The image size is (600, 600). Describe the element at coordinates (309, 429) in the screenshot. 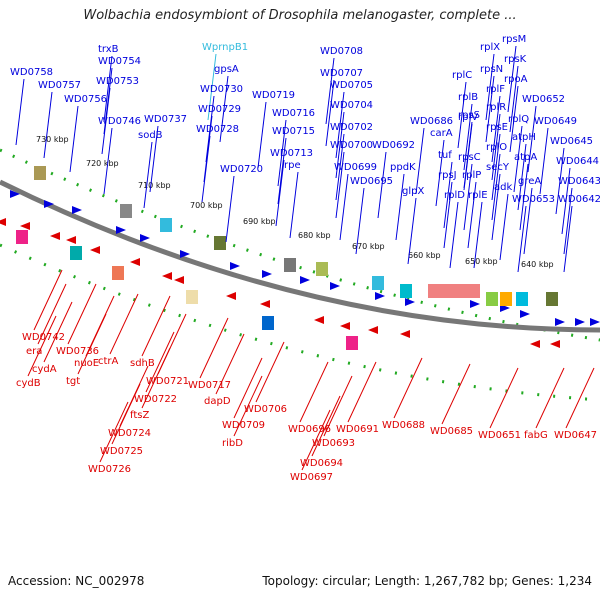

I see `gene-label: WD0696` at that location.